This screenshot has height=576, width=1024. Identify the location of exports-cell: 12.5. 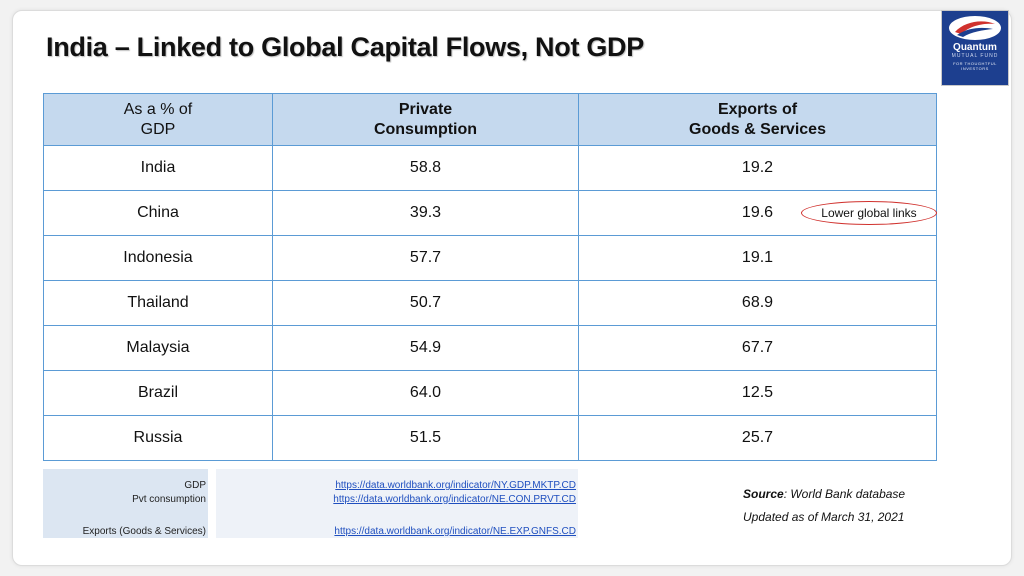
(757, 393).